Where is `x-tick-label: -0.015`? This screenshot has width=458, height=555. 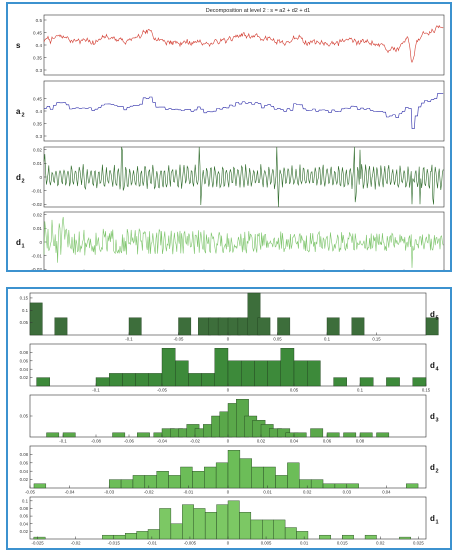 x-tick-label: -0.015 is located at coordinates (114, 543).